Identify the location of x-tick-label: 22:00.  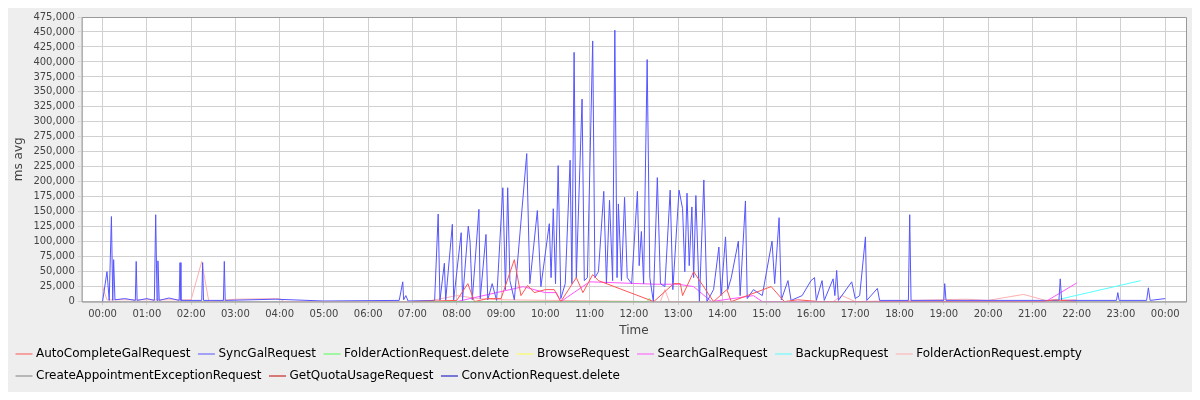
(1077, 314).